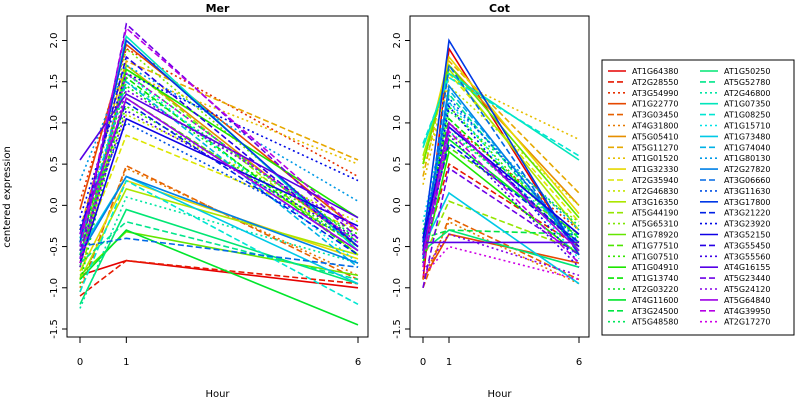 Image resolution: width=800 pixels, height=400 pixels. What do you see at coordinates (655, 126) in the screenshot?
I see `legend-label: AT4G31800` at bounding box center [655, 126].